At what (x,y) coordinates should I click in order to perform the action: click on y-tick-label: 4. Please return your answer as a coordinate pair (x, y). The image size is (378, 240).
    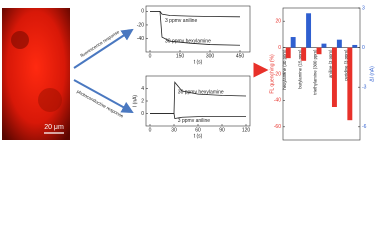
    Looking at the image, I should click on (142, 89).